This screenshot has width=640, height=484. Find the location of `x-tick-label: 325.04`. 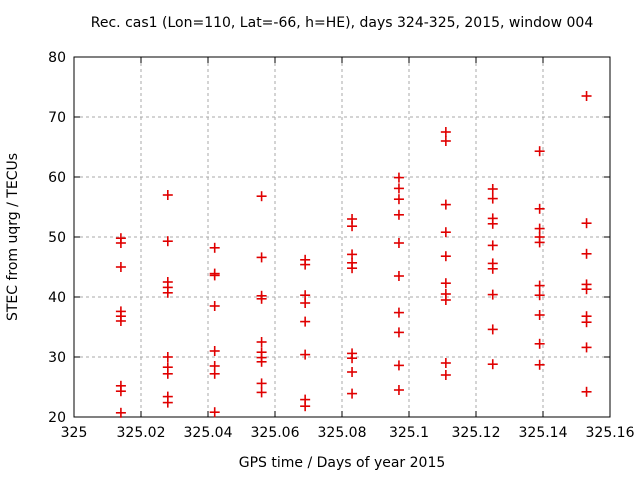

x-tick-label: 325.04 is located at coordinates (208, 433).